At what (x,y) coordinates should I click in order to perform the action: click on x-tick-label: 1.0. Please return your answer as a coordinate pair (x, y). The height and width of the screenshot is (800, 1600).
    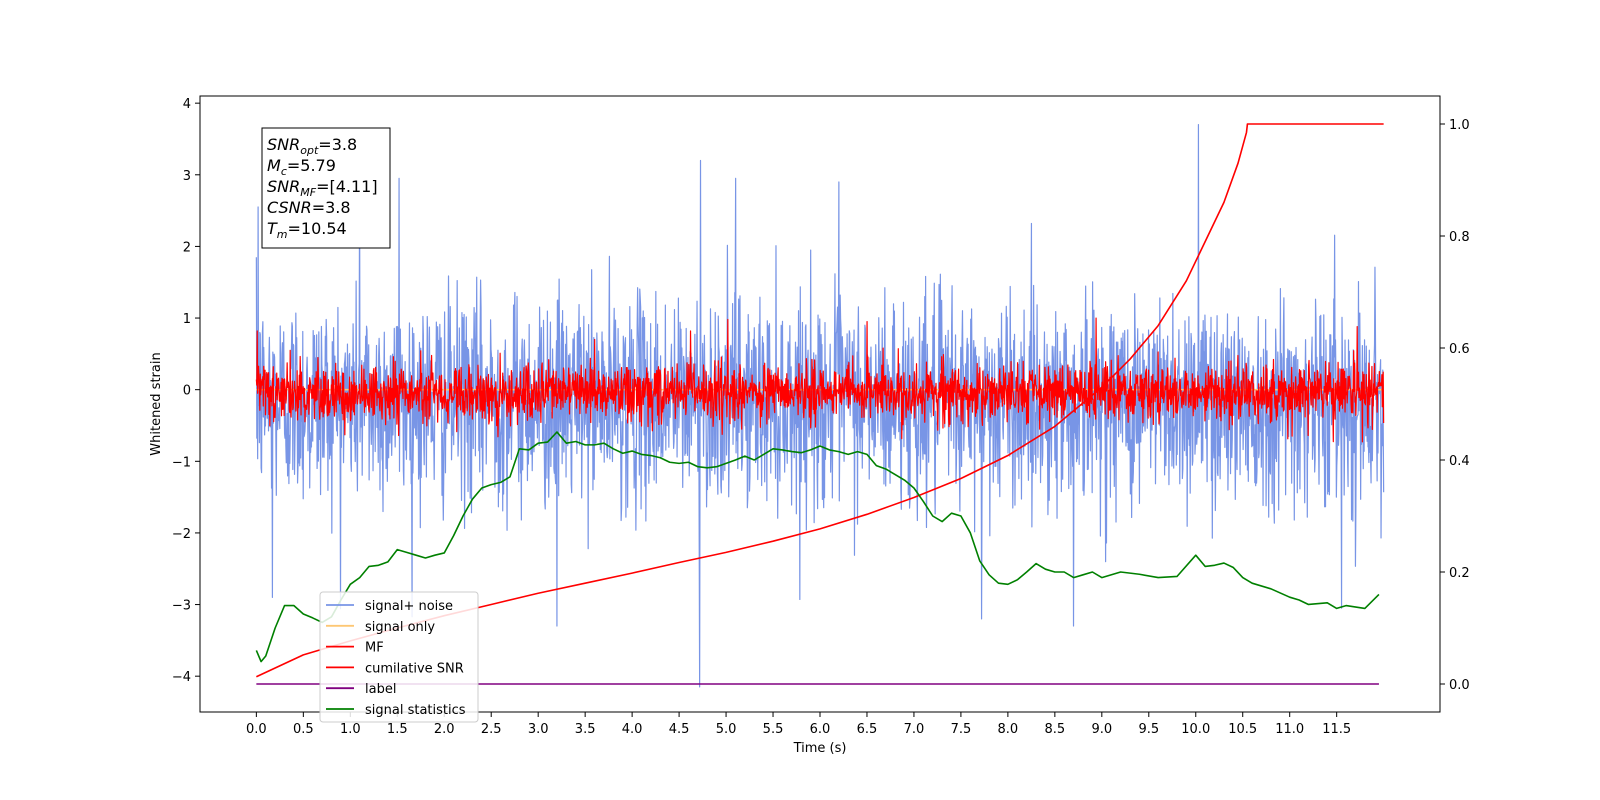
    Looking at the image, I should click on (350, 729).